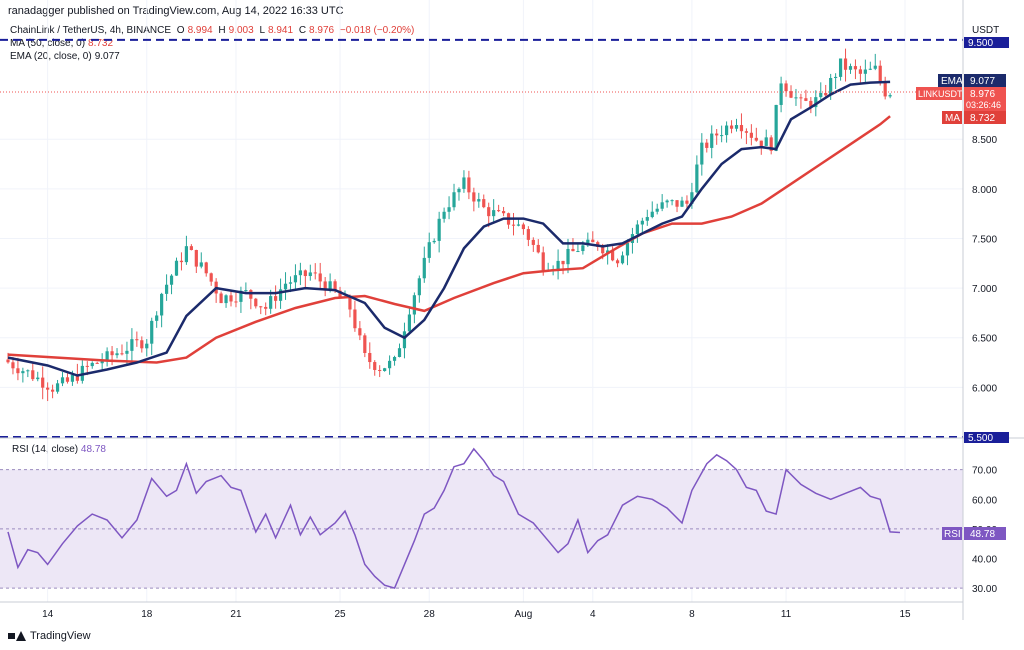 The image size is (1024, 650). Describe the element at coordinates (147, 614) in the screenshot. I see `time-tick-label: 18` at that location.